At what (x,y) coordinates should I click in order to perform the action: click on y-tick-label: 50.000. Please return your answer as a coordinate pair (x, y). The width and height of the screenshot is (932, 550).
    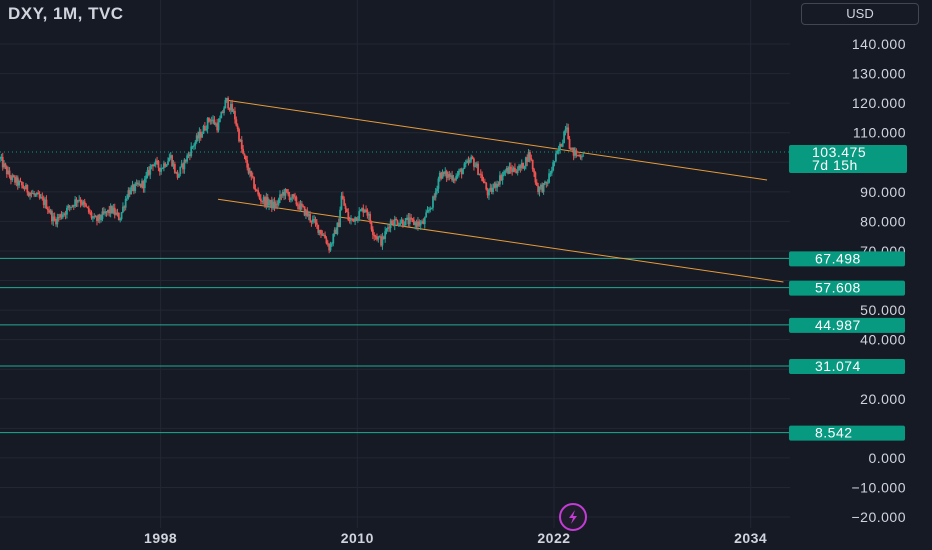
    Looking at the image, I should click on (883, 310).